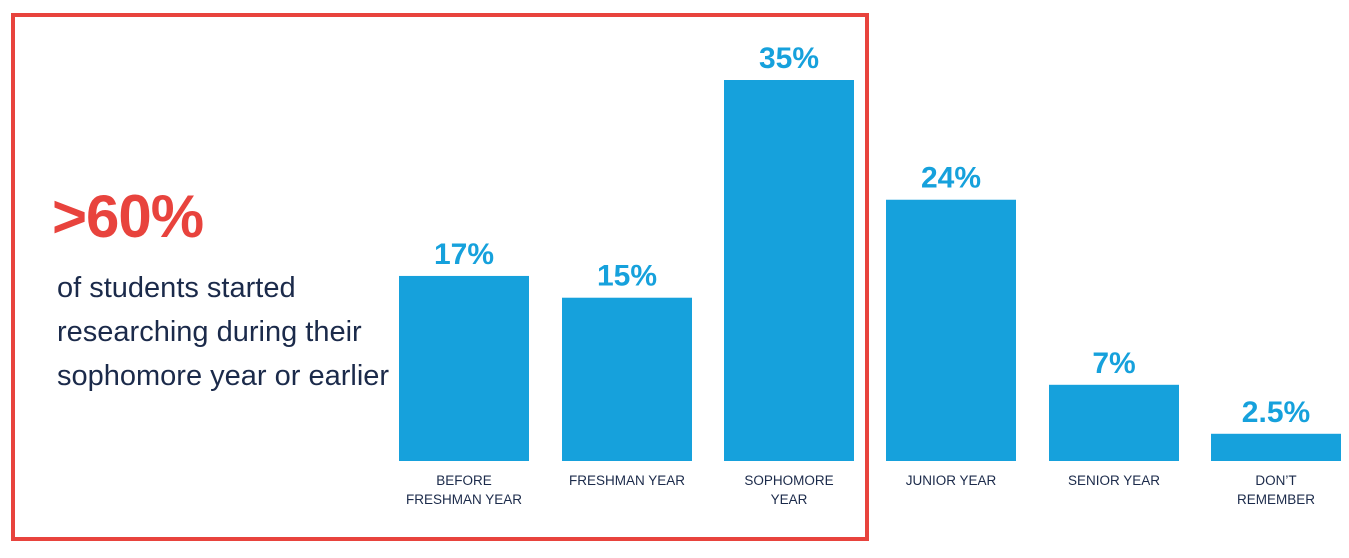 The height and width of the screenshot is (558, 1349). I want to click on category-label: SOPHOMORE YEAR, so click(788, 490).